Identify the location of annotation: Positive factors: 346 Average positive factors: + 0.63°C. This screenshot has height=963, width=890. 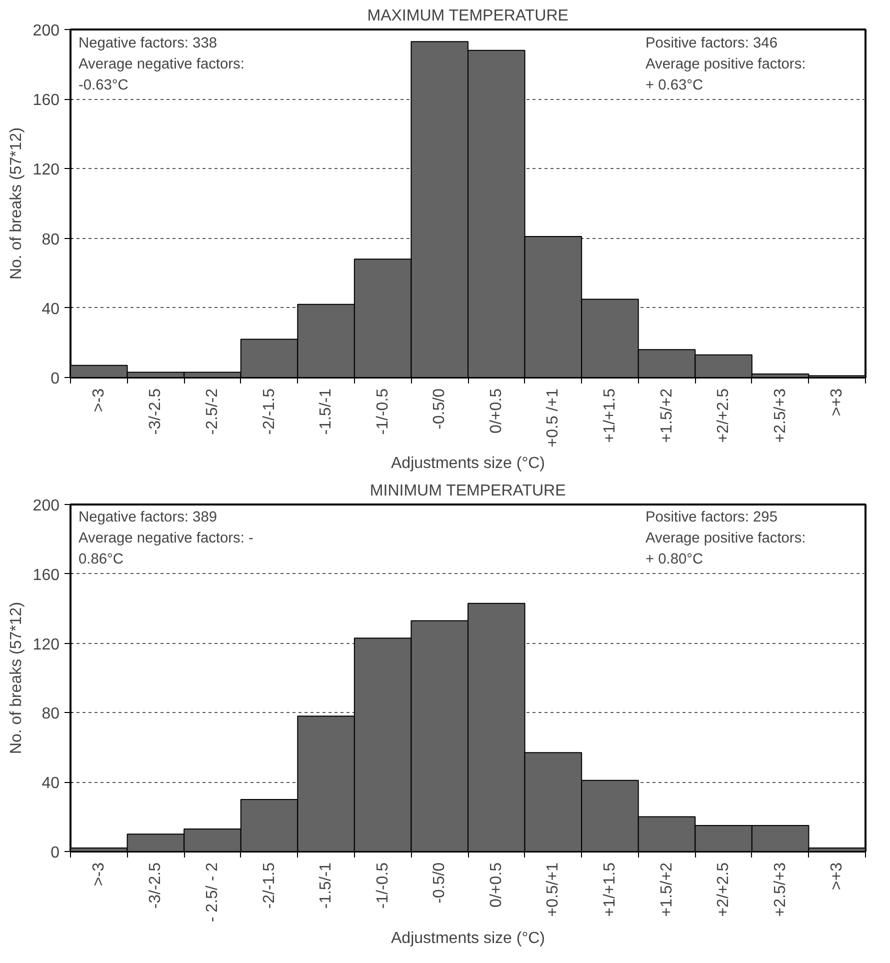
(726, 65).